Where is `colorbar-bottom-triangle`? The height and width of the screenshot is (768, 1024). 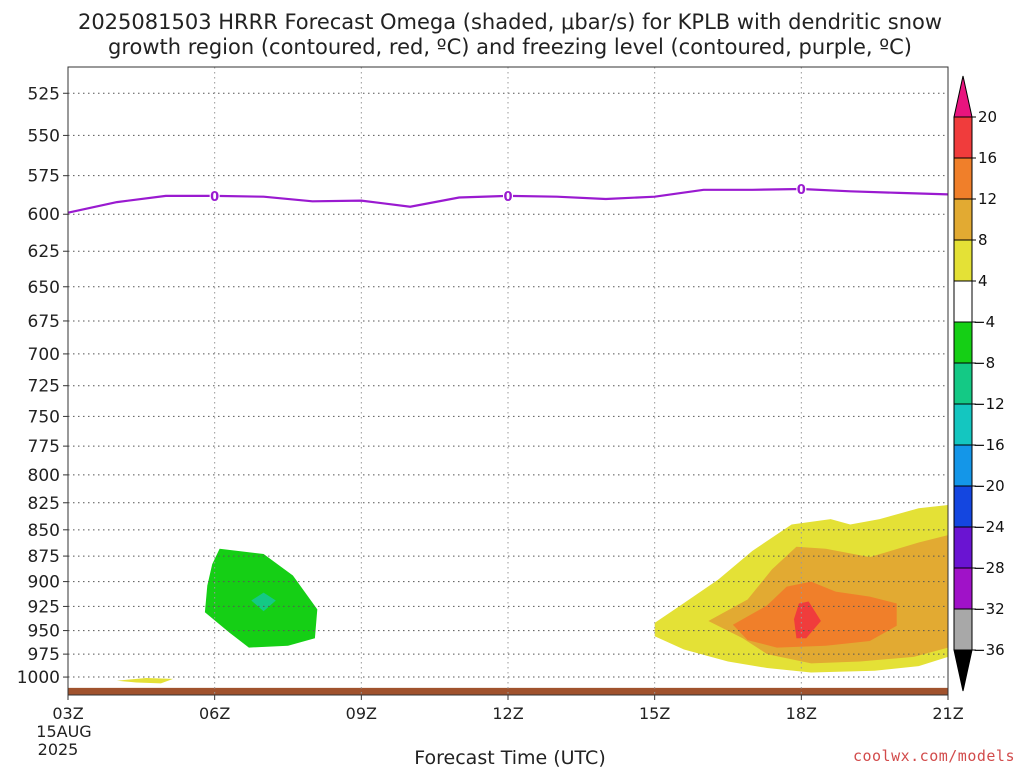 colorbar-bottom-triangle is located at coordinates (963, 670).